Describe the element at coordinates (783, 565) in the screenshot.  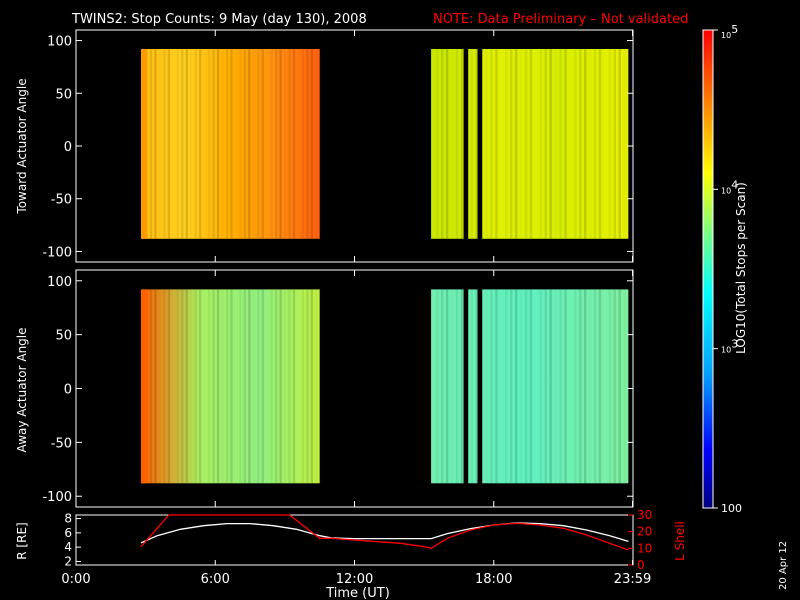
I see `date-stamp: 20 Apr 12` at that location.